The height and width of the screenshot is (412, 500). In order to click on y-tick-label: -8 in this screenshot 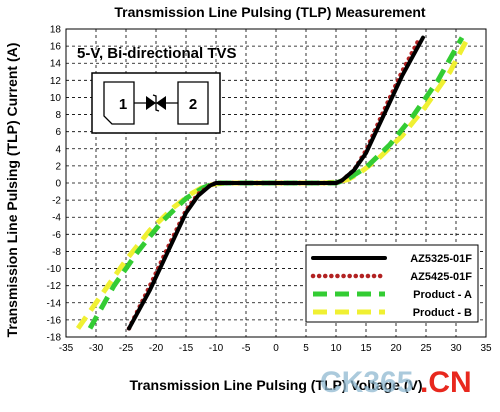, I will do `click(56, 252)`.